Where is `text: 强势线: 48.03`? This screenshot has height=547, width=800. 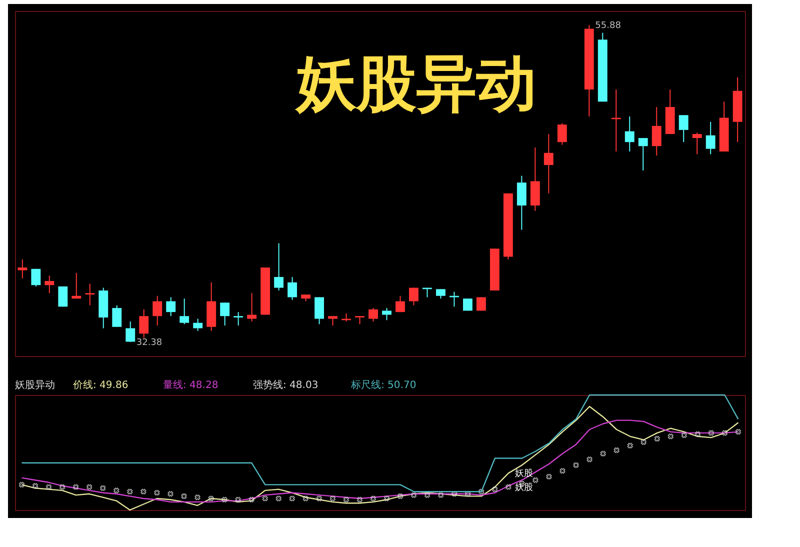
text: 强势线: 48.03 is located at coordinates (285, 385).